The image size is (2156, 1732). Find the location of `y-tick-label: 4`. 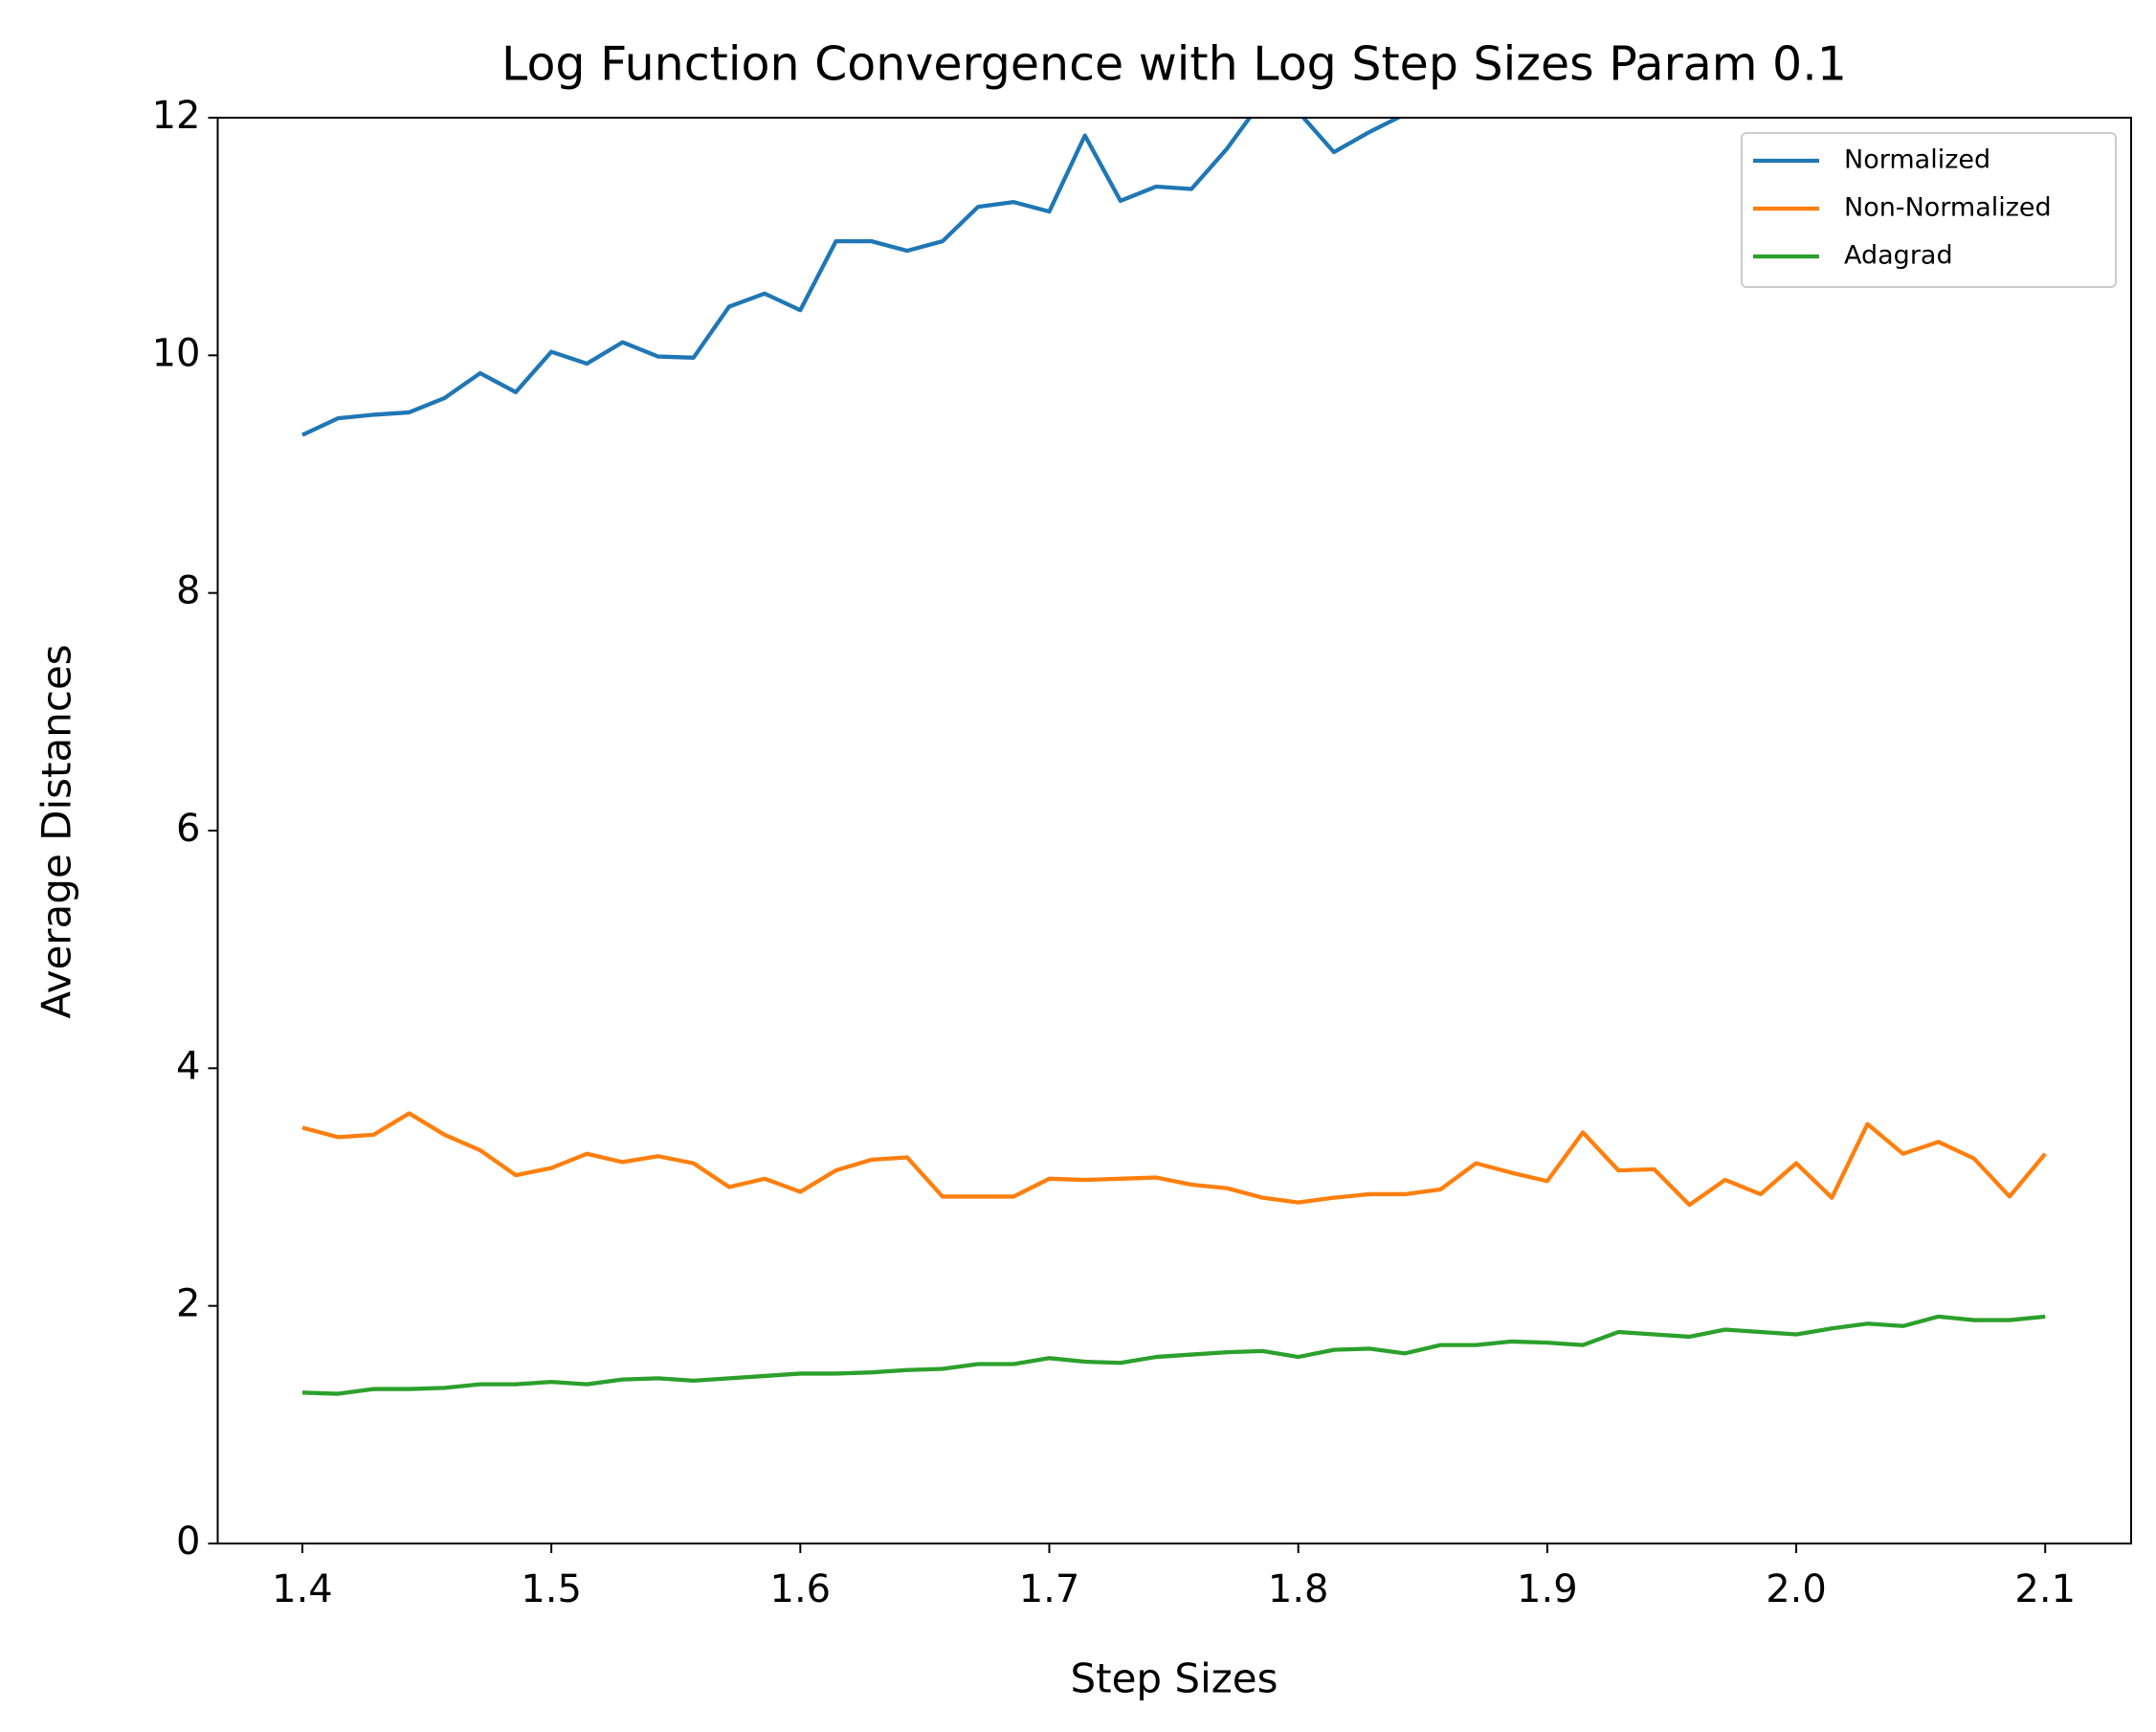

y-tick-label: 4 is located at coordinates (188, 1066).